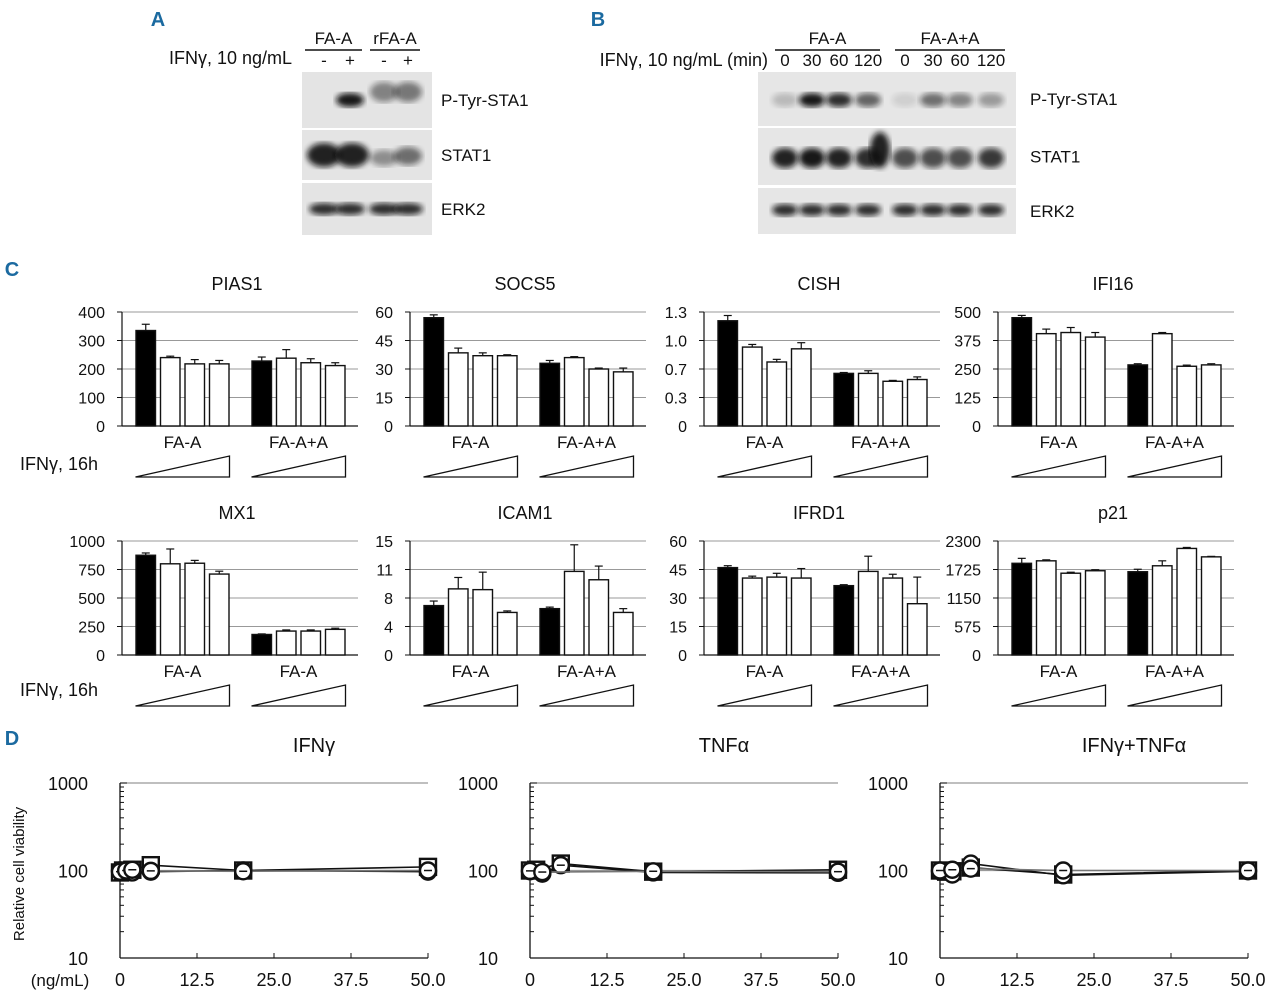  What do you see at coordinates (1055, 157) in the screenshot?
I see `blot-label-b-1: STAT1` at bounding box center [1055, 157].